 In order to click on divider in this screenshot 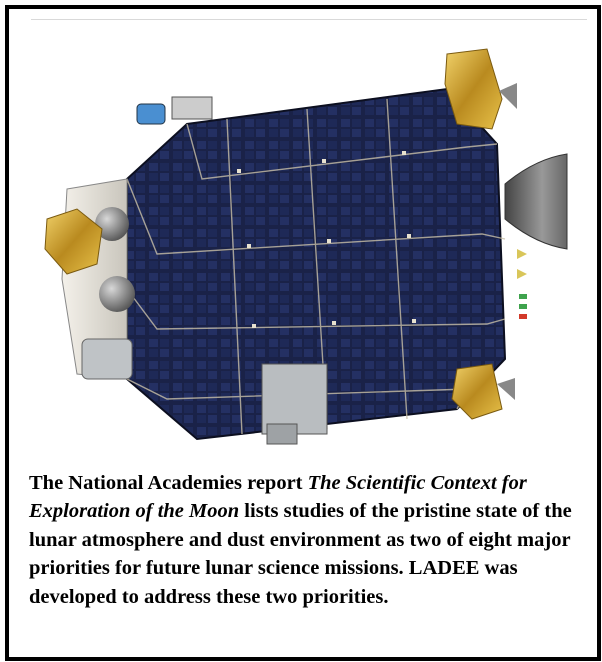, I will do `click(309, 19)`.